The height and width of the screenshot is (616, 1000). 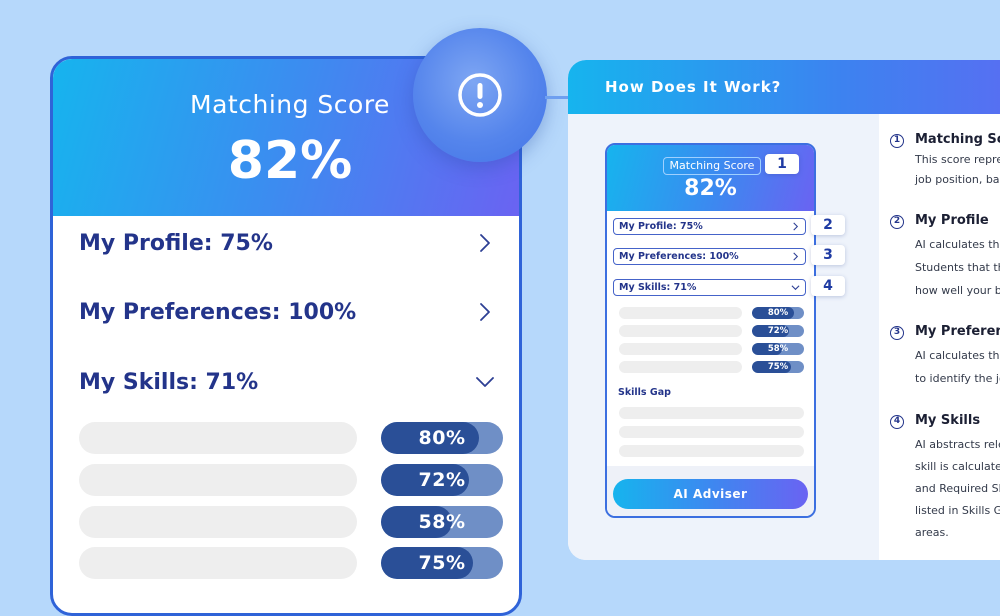 I want to click on step-text: areas., so click(x=932, y=532).